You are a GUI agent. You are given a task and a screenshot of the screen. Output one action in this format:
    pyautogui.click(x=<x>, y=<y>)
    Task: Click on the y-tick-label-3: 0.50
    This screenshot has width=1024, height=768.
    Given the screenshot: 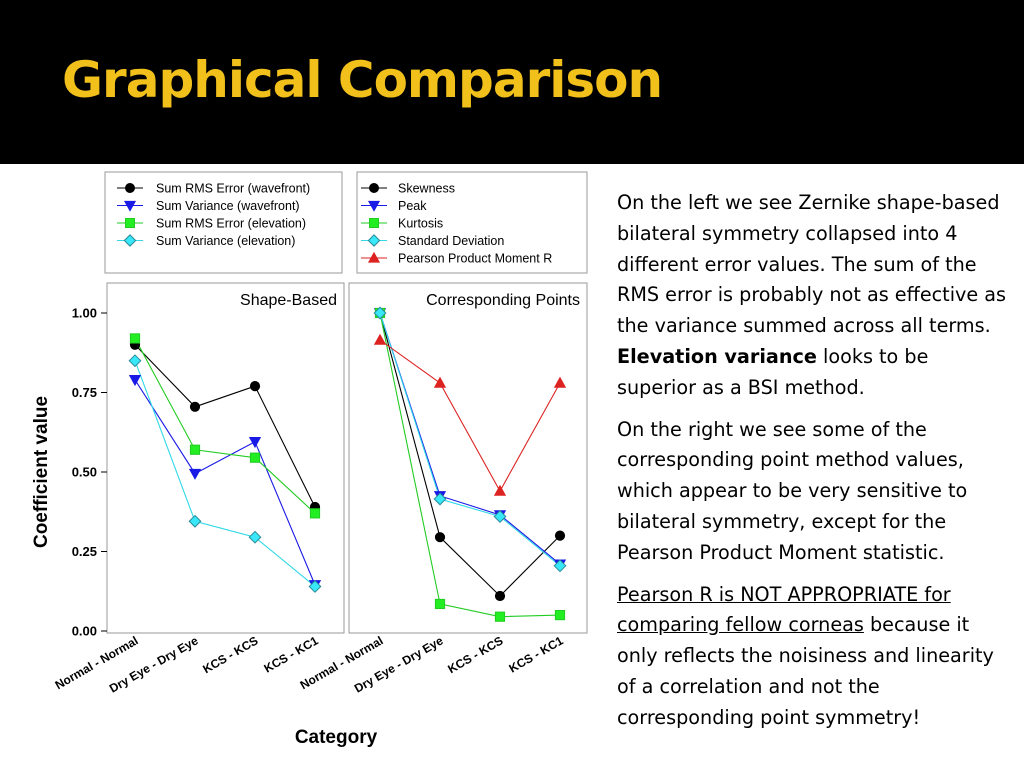 What is the action you would take?
    pyautogui.click(x=84, y=472)
    